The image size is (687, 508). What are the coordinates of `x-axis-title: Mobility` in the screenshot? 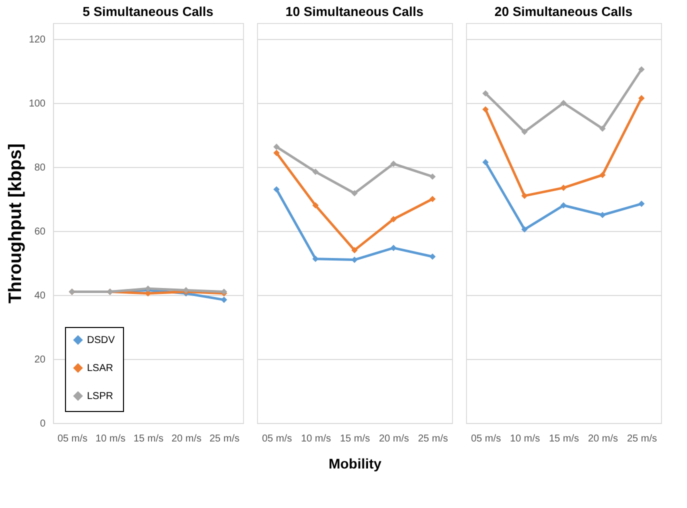 It's located at (355, 464).